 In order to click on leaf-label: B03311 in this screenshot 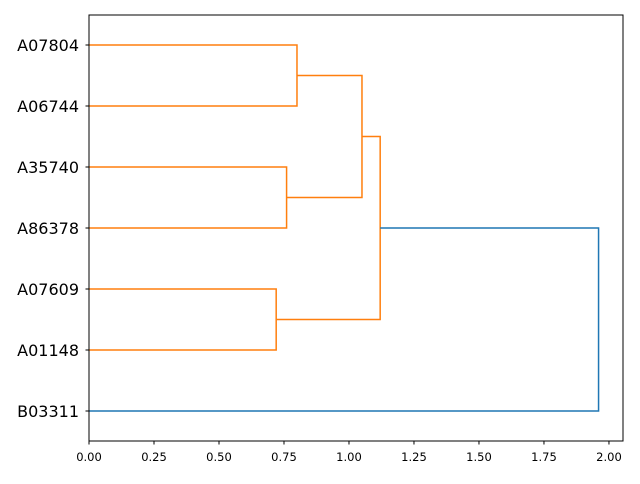, I will do `click(48, 411)`.